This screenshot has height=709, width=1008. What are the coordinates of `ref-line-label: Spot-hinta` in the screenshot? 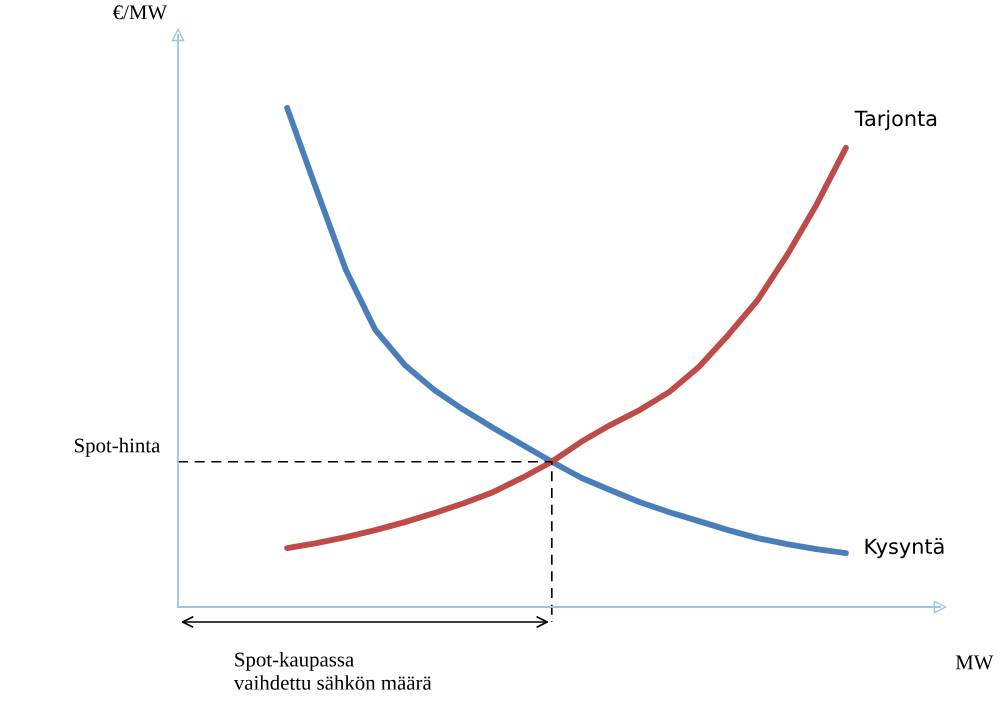 It's located at (117, 447).